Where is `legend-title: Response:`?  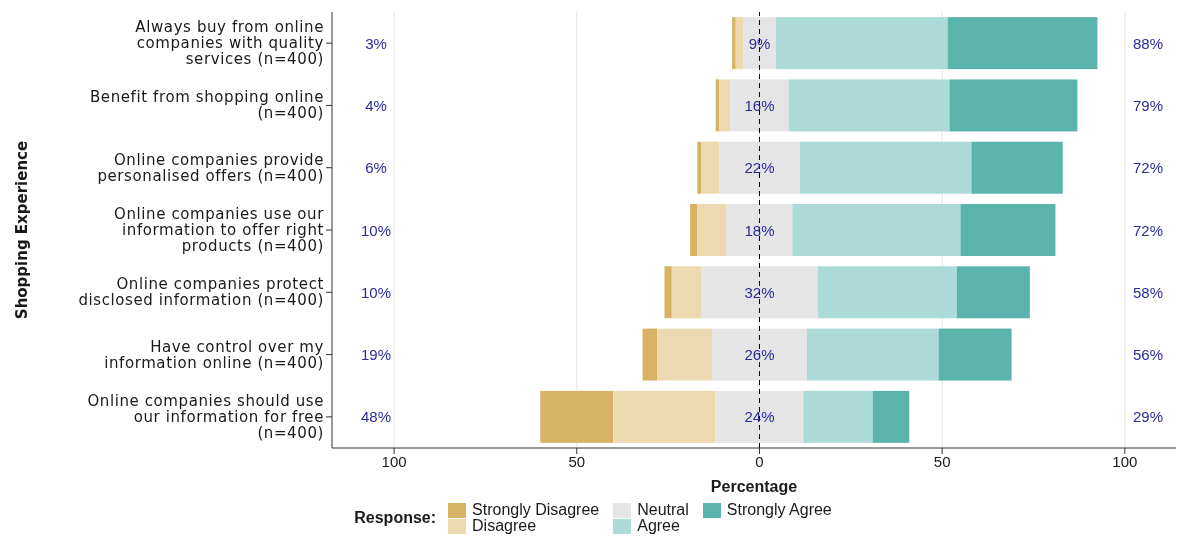
legend-title: Response: is located at coordinates (395, 518).